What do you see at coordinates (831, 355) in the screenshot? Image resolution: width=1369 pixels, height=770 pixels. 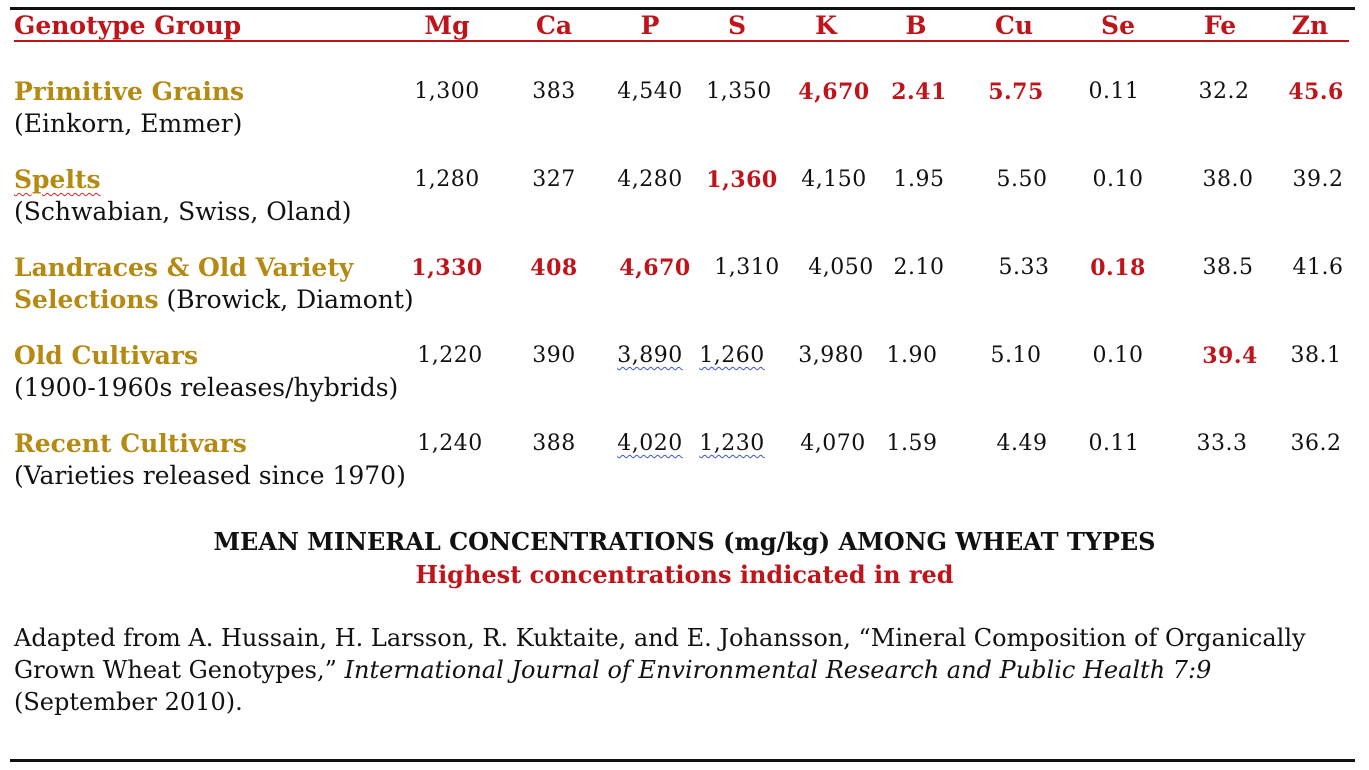 I see `value-k: 3,980` at bounding box center [831, 355].